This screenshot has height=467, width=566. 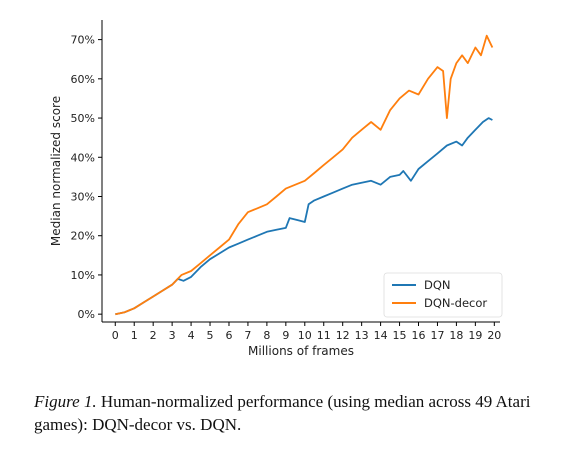 I want to click on y-tick-label: 30%, so click(x=83, y=196).